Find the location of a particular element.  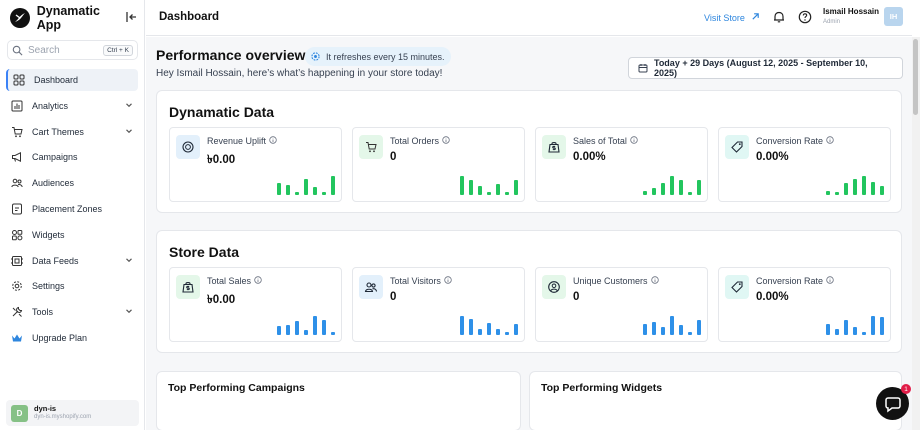

sidebar-item-label: Tools is located at coordinates (43, 312).